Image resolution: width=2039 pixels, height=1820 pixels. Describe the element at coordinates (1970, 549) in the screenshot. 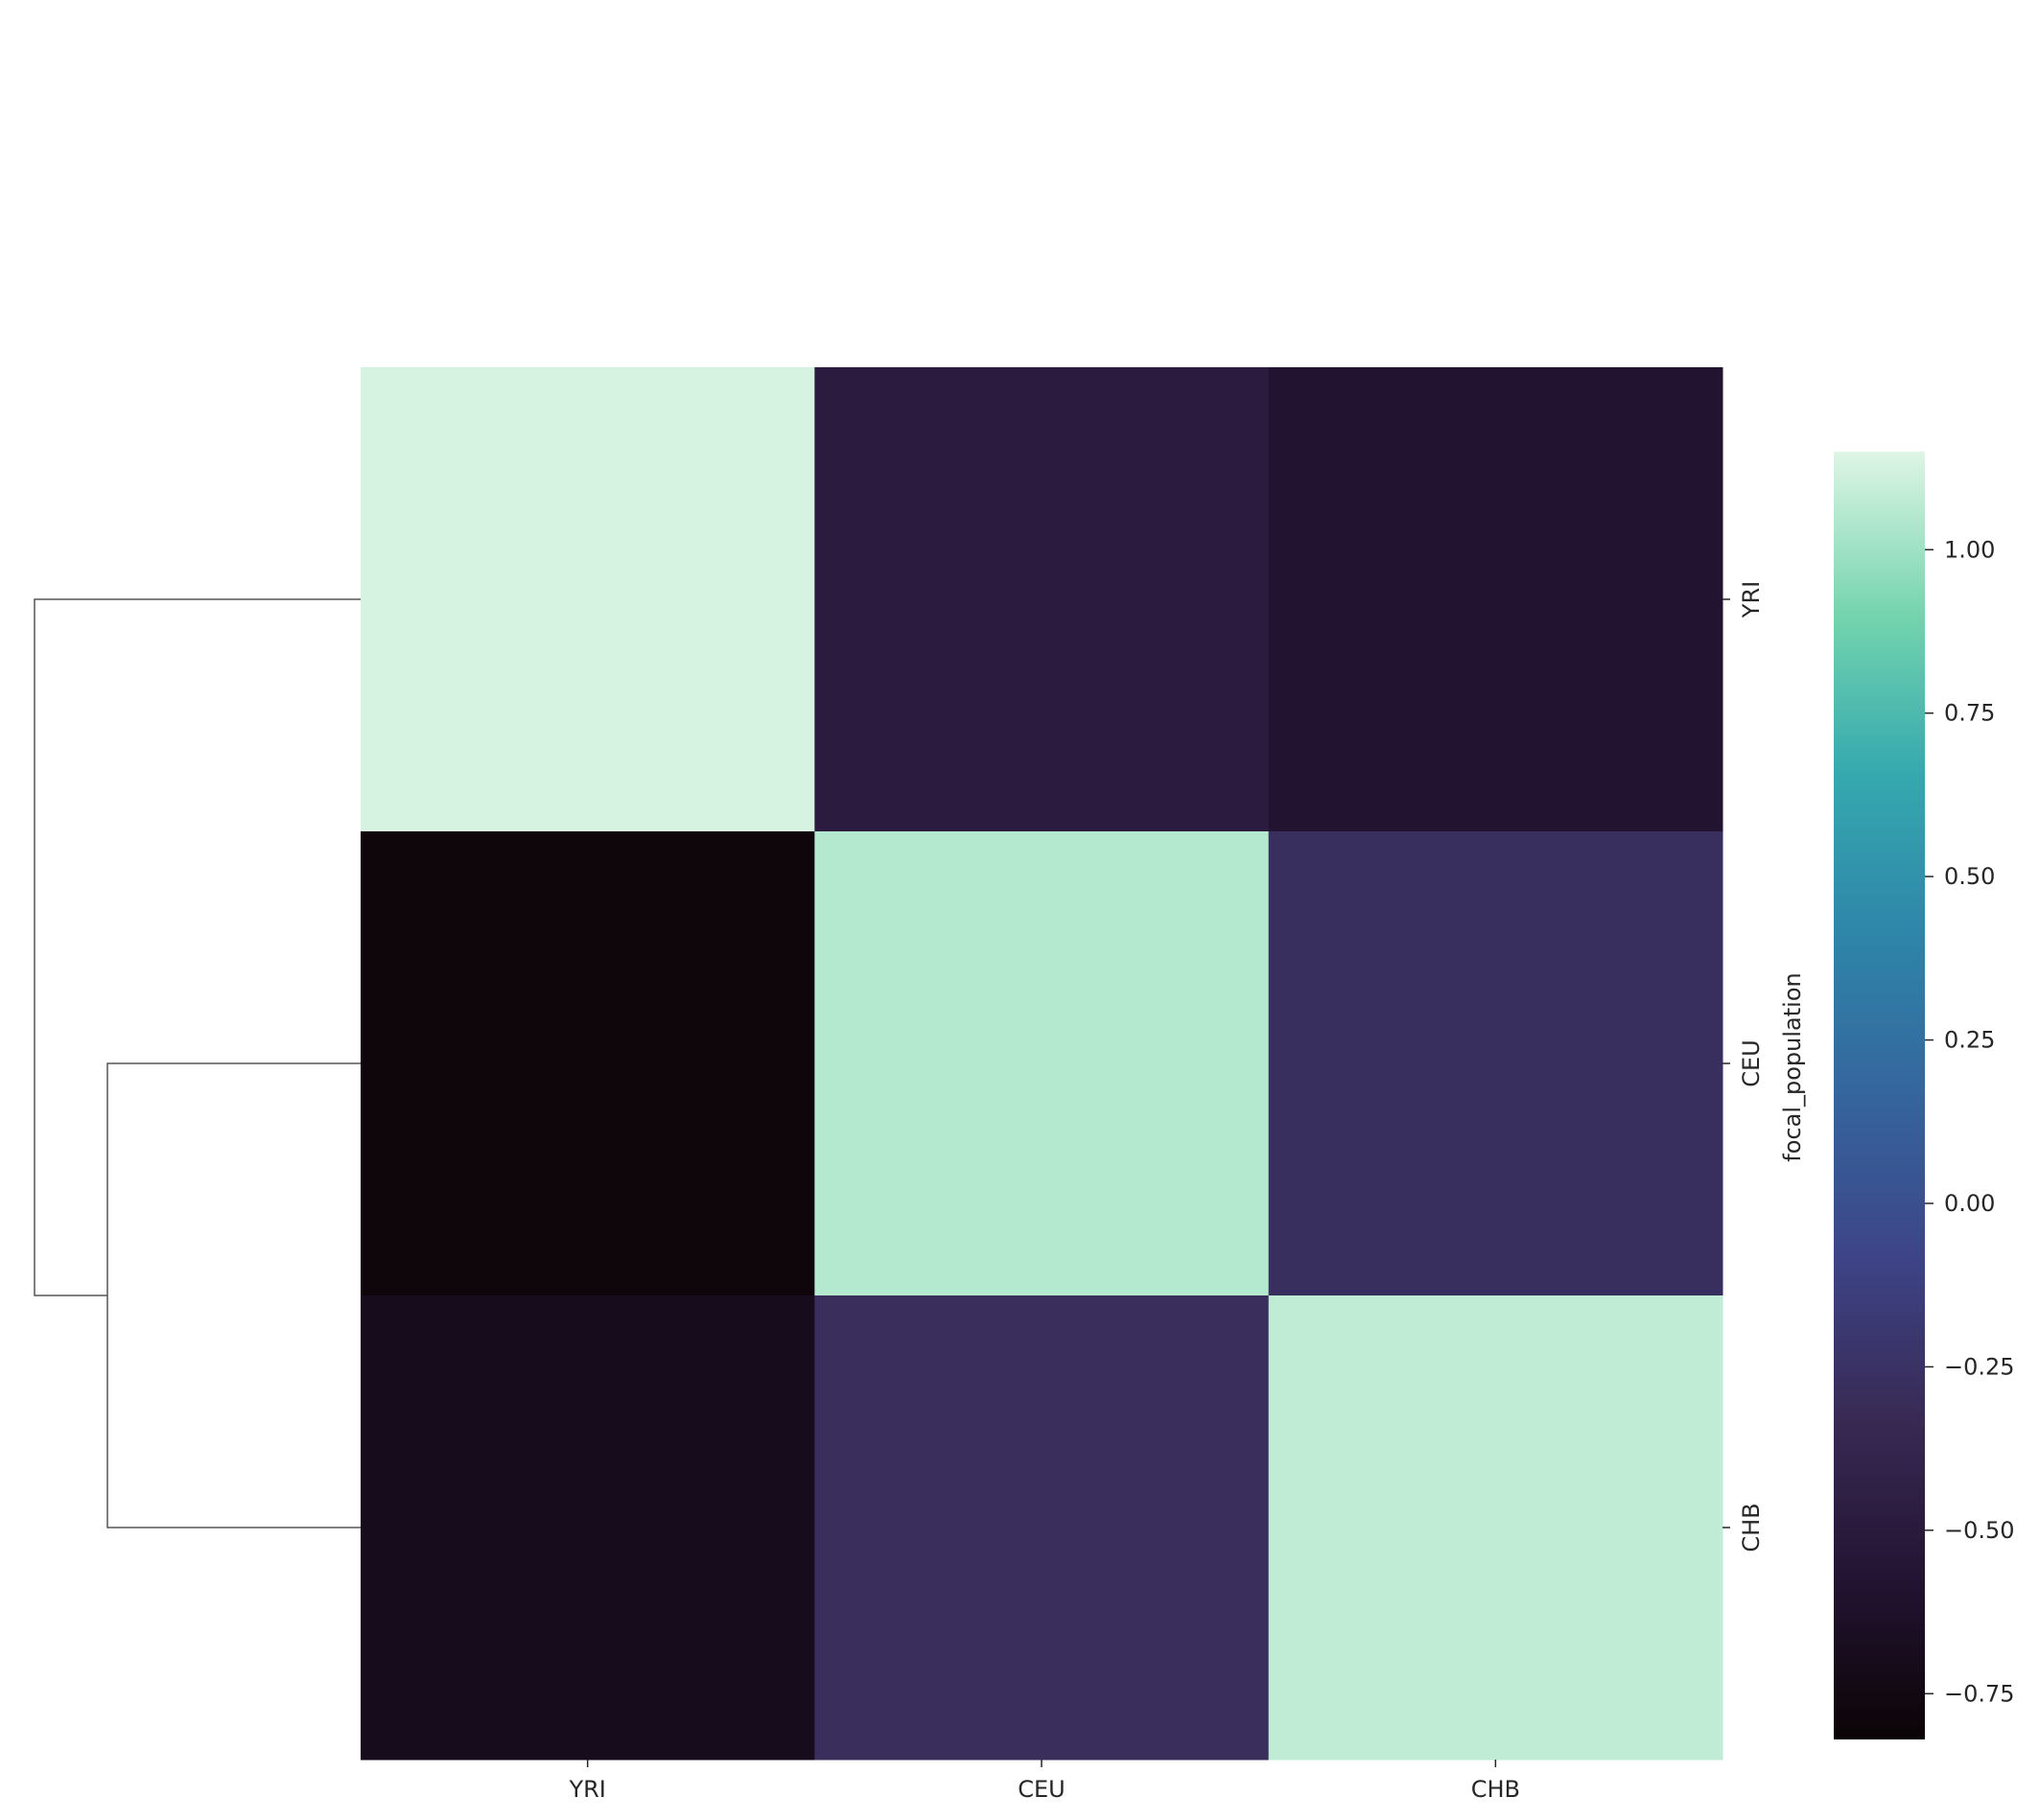

I see `colorbar-tick-label: 1.00` at that location.